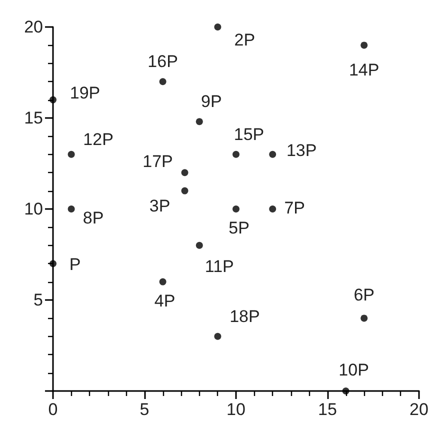 This screenshot has height=421, width=435. What do you see at coordinates (245, 316) in the screenshot?
I see `annotation: 18P` at bounding box center [245, 316].